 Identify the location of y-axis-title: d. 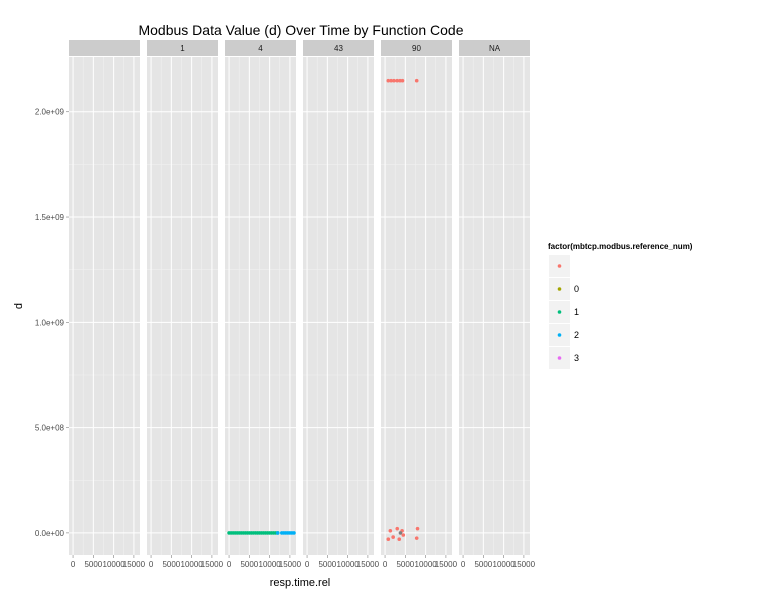
(19, 306).